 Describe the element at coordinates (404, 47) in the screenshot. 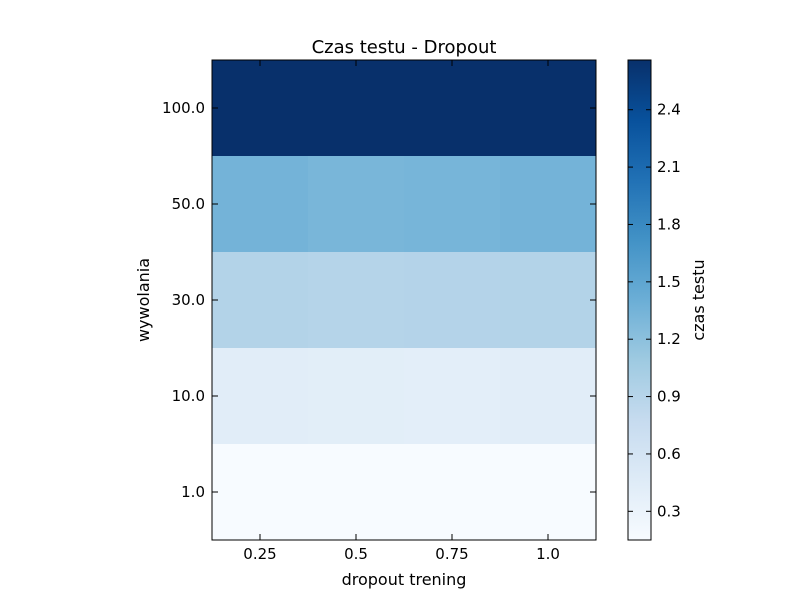

I see `chart-title: Czas testu - Dropout` at that location.